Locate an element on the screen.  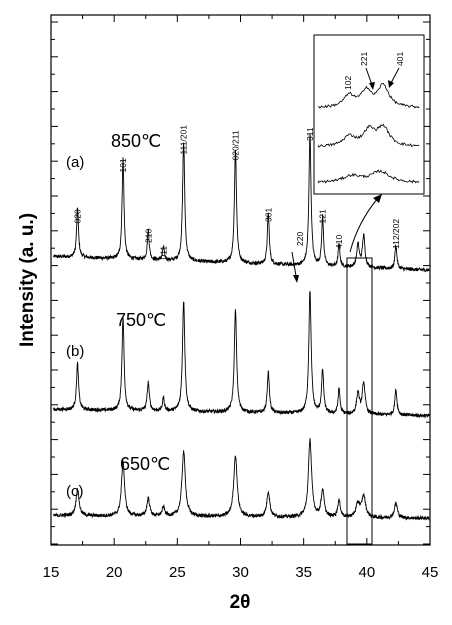
x-tick-labels: 15 20 25 30 35 40 45 is located at coordinates (241, 572).